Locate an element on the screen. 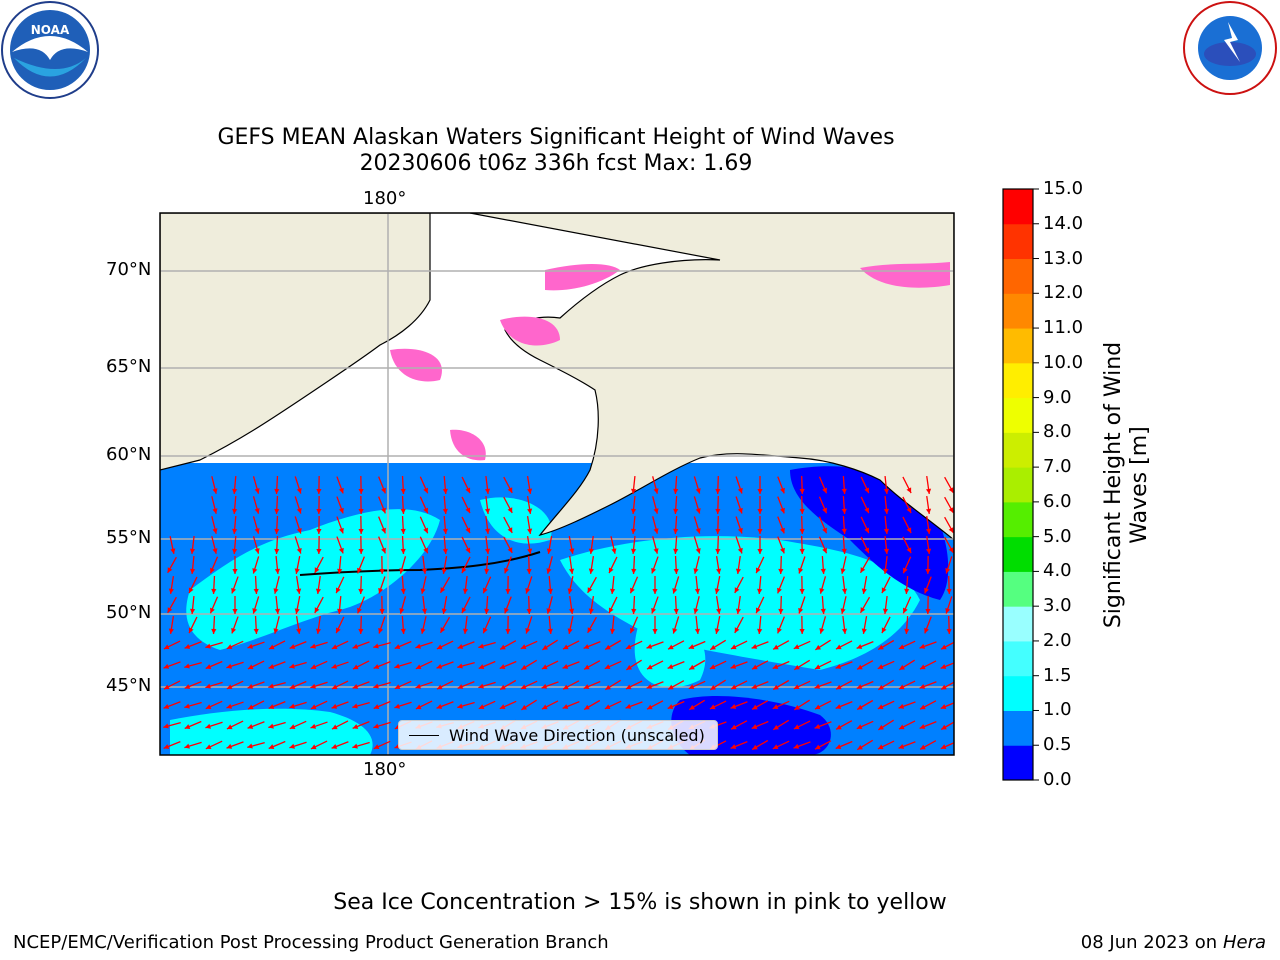 Image resolution: width=1280 pixels, height=960 pixels. wave-region-high is located at coordinates (740, 603).